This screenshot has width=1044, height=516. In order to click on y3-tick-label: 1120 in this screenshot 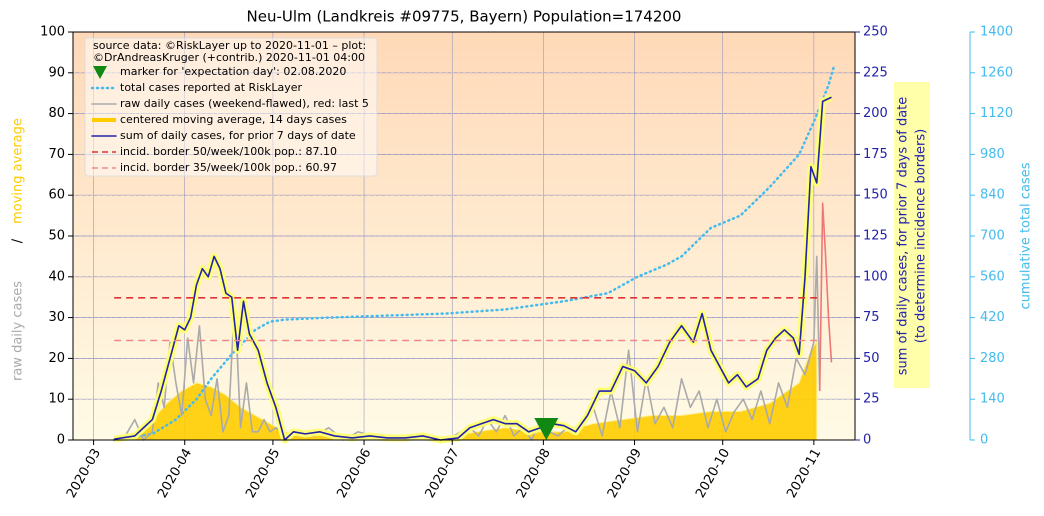, I will do `click(996, 113)`.